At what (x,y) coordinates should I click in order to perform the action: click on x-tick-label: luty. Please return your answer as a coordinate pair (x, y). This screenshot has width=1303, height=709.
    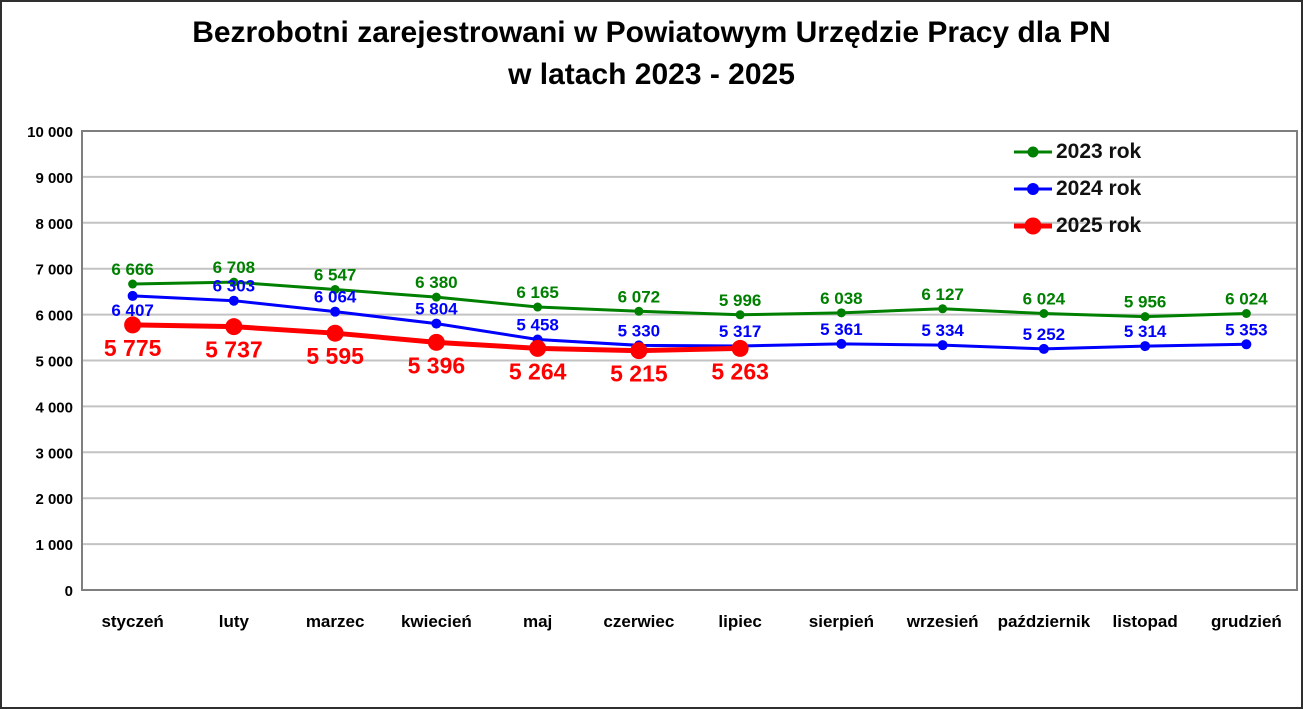
    Looking at the image, I should click on (234, 621).